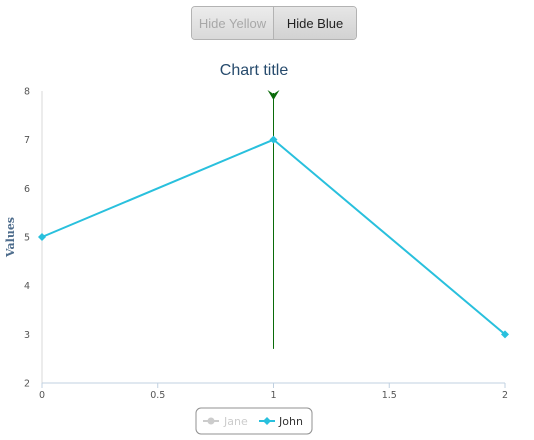 This screenshot has width=534, height=440. What do you see at coordinates (273, 219) in the screenshot?
I see `marker-layer` at bounding box center [273, 219].